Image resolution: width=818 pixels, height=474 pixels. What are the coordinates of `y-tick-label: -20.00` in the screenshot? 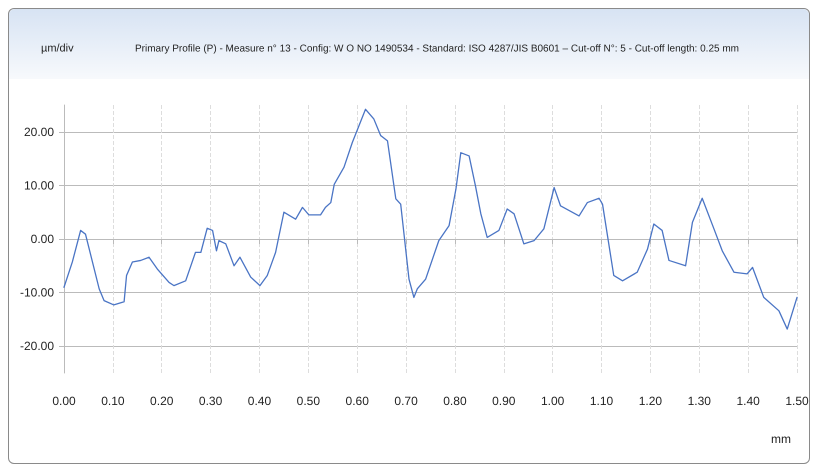 It's located at (37, 346).